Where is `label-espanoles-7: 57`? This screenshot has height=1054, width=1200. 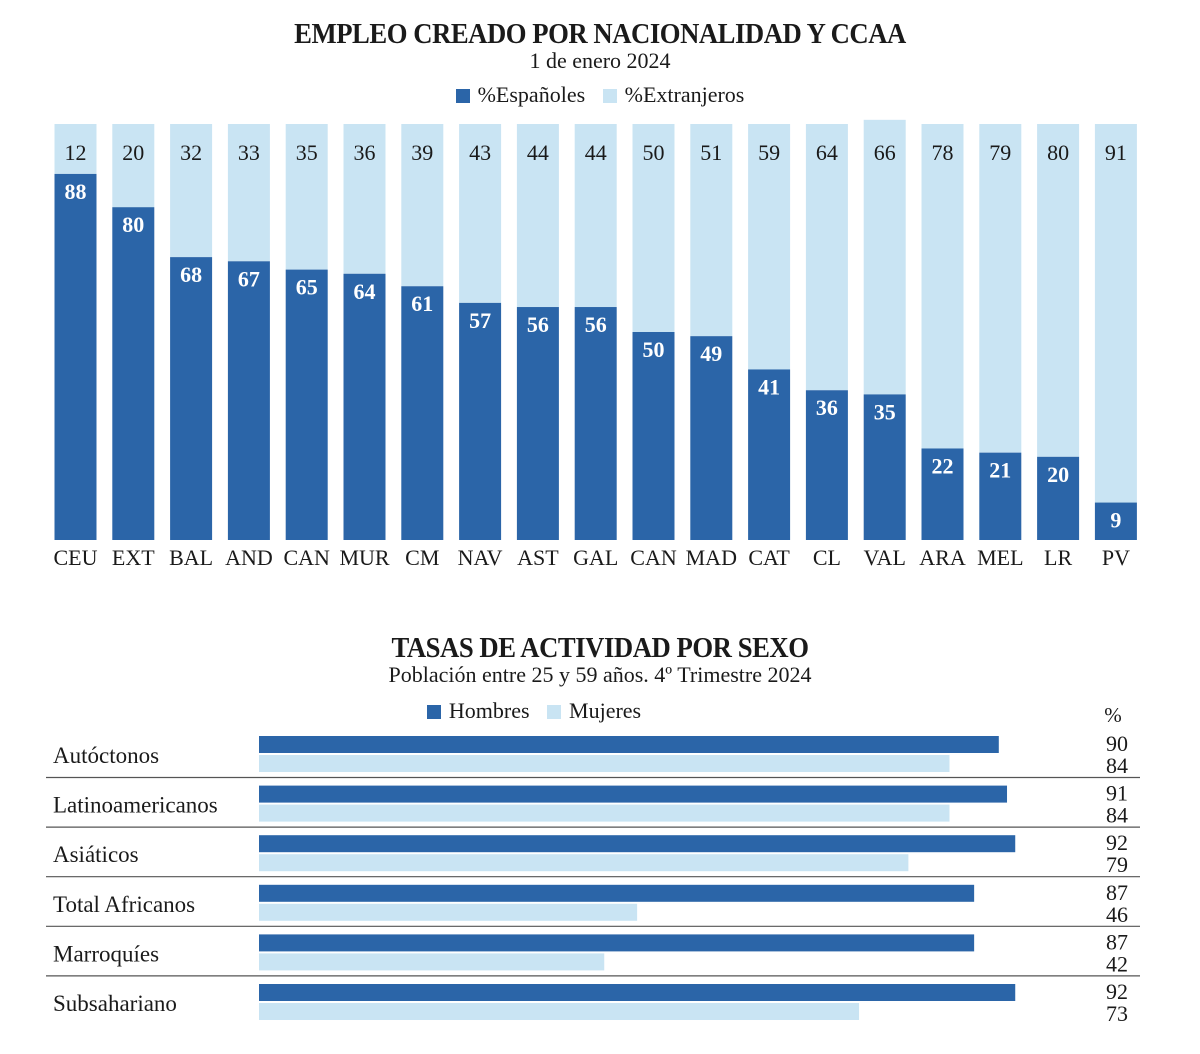
label-espanoles-7: 57 is located at coordinates (480, 320).